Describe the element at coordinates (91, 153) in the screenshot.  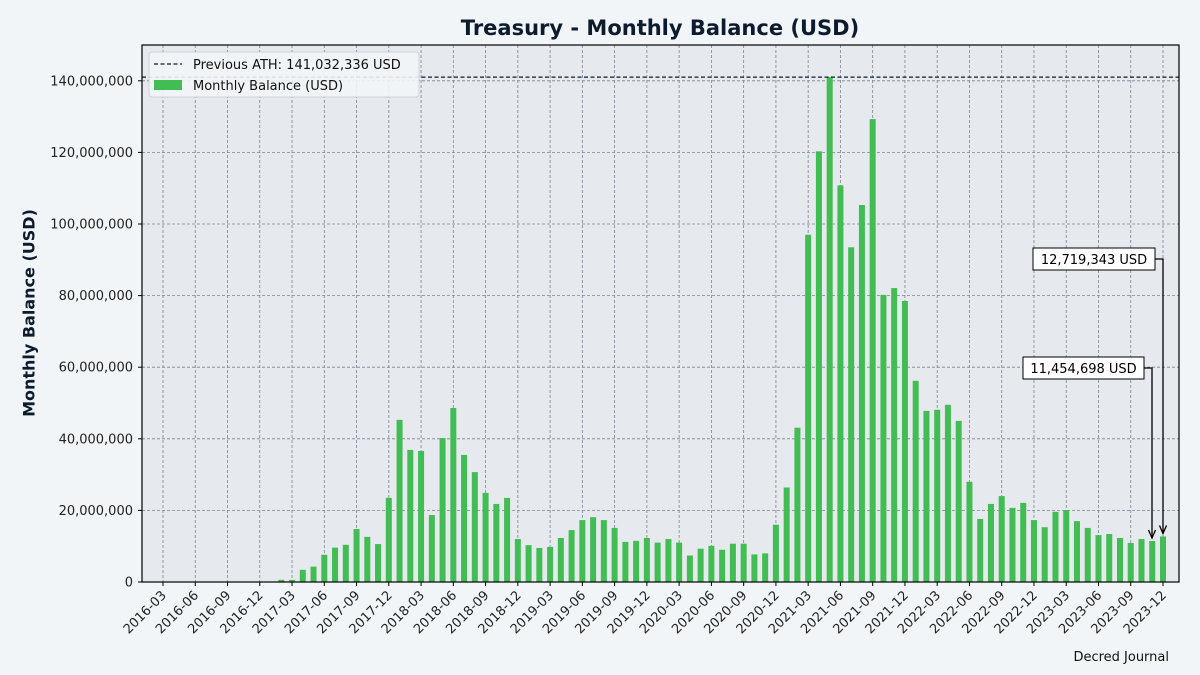
I see `y-tick-label: 120,000,000` at that location.